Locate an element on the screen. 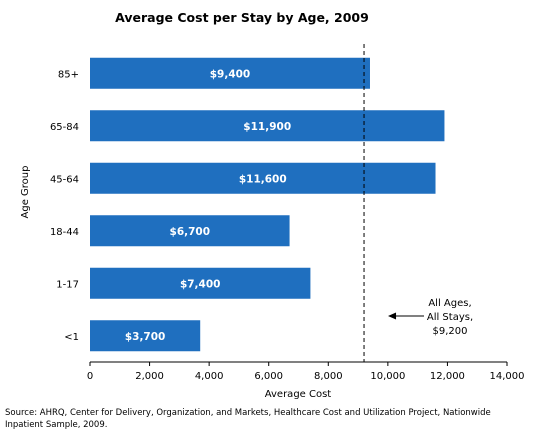  y-category-label-0: 85+ is located at coordinates (68, 74).